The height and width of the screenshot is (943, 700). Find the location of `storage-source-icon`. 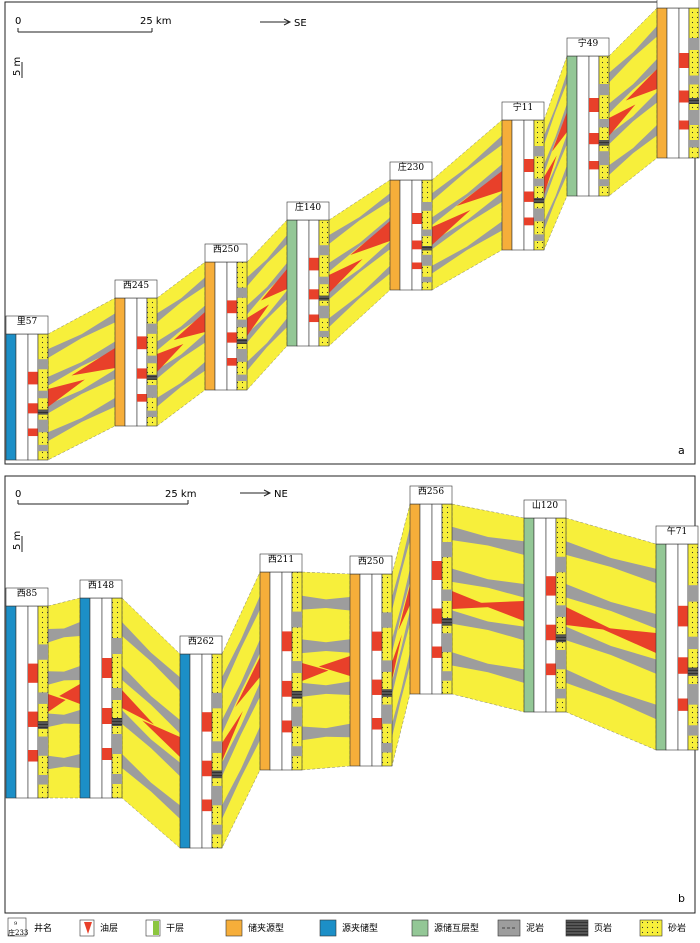

storage-source-icon is located at coordinates (234, 928).